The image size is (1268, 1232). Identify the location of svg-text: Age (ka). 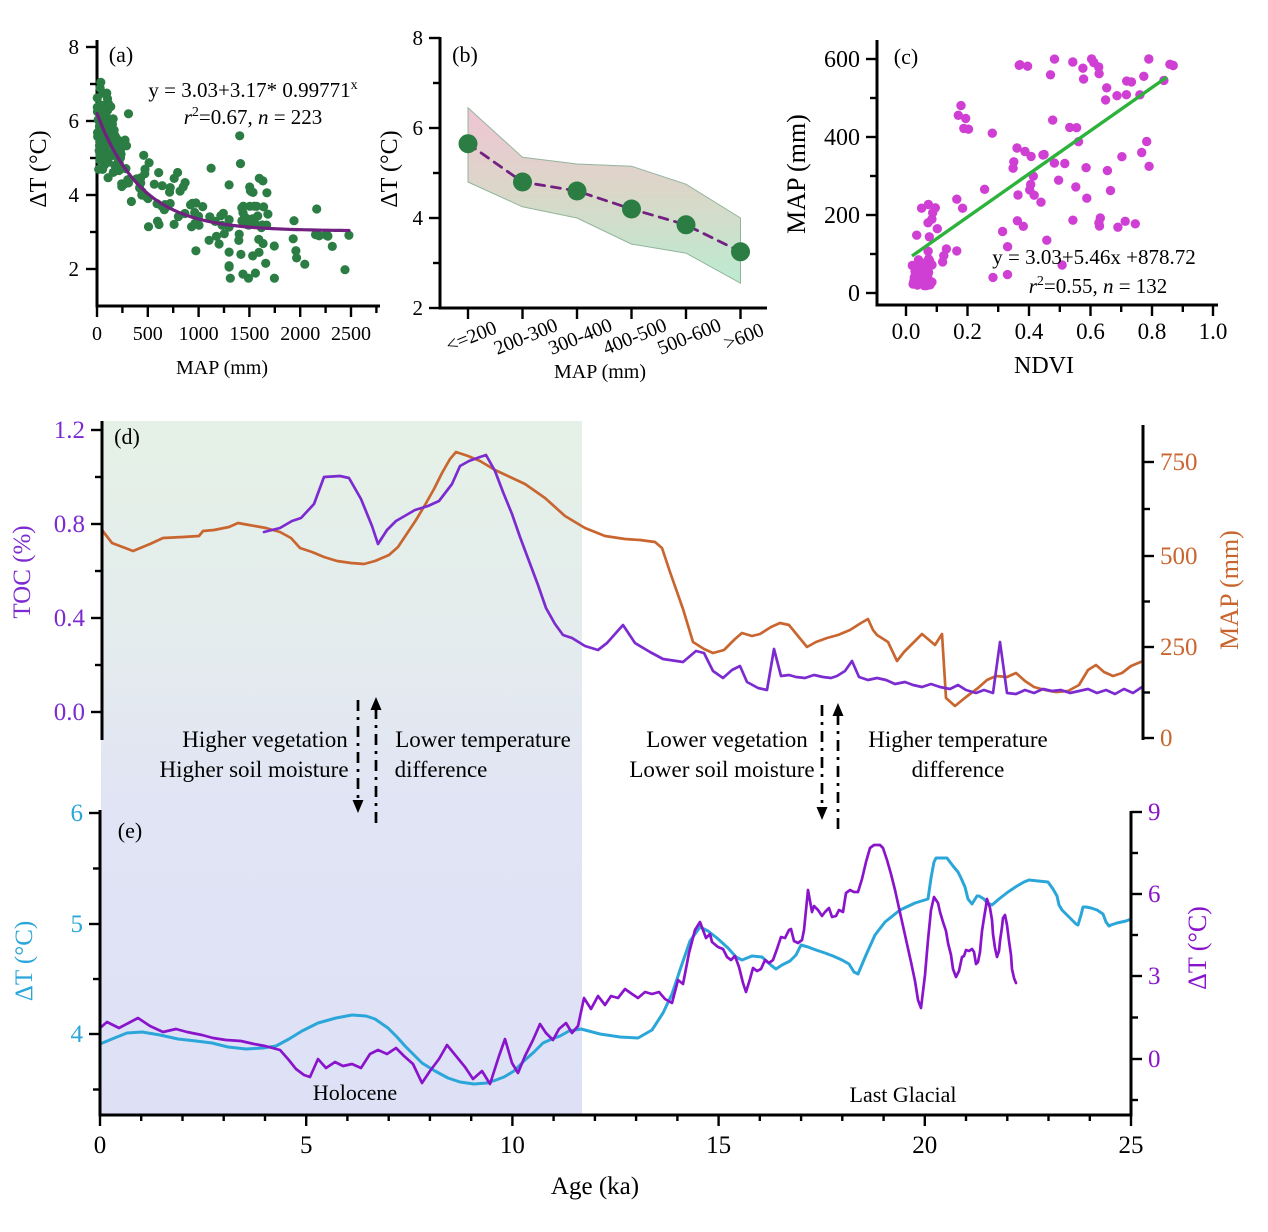
(595, 1186).